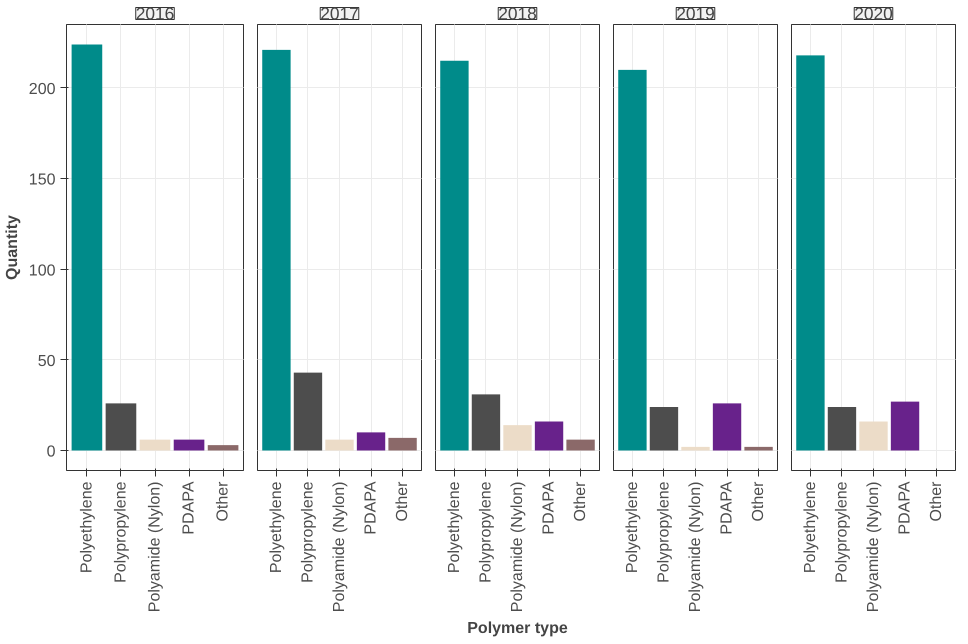 The height and width of the screenshot is (644, 968). Describe the element at coordinates (51, 452) in the screenshot. I see `y-tick-label: 0` at that location.